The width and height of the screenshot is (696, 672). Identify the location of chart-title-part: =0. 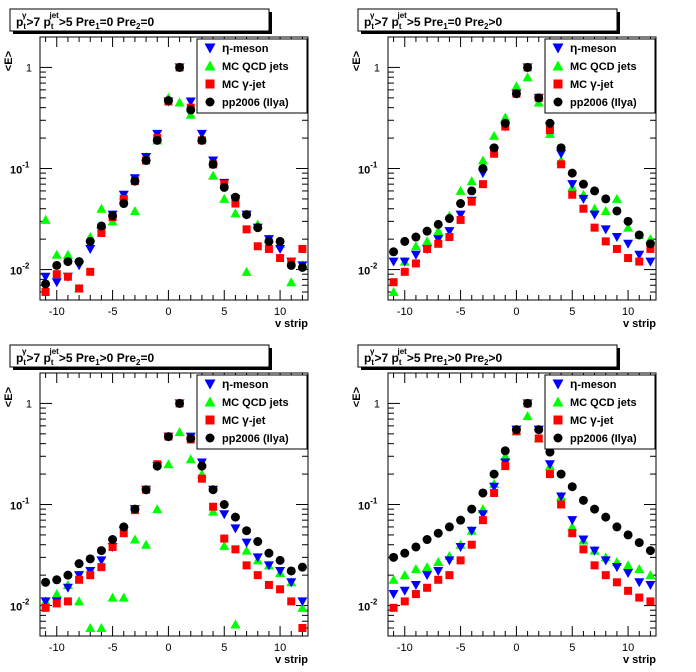
(455, 22).